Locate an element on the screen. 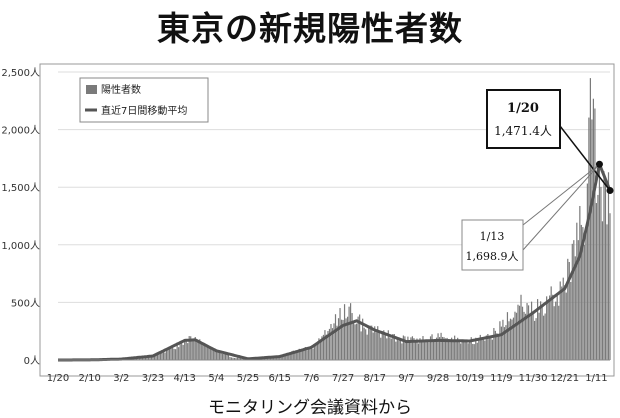  x-tick-label: 12/21 is located at coordinates (564, 378).